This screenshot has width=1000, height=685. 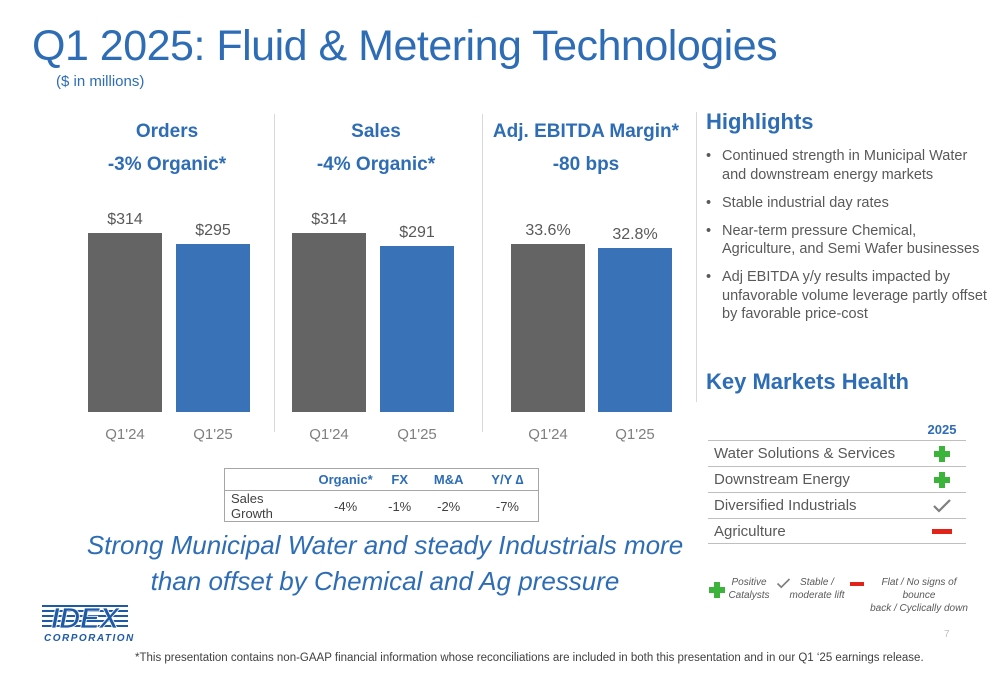 I want to click on growth-yy-value: -7%, so click(x=508, y=506).